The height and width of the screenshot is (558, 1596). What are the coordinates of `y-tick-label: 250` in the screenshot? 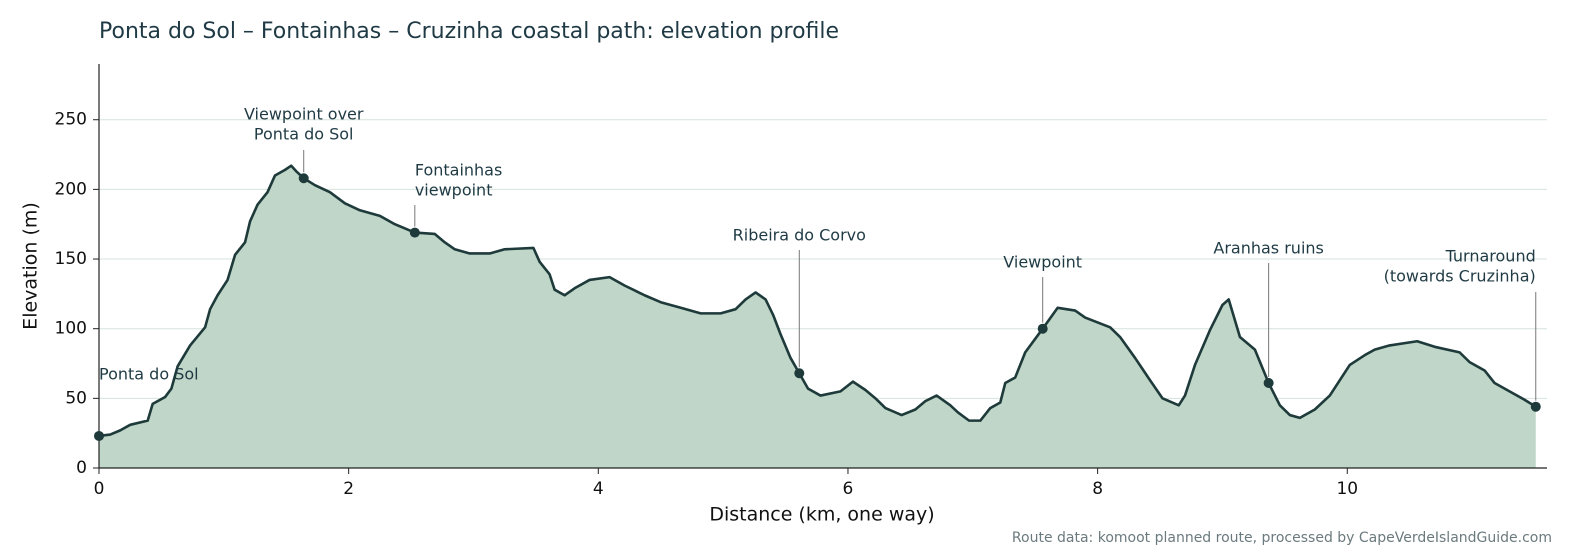 It's located at (71, 120).